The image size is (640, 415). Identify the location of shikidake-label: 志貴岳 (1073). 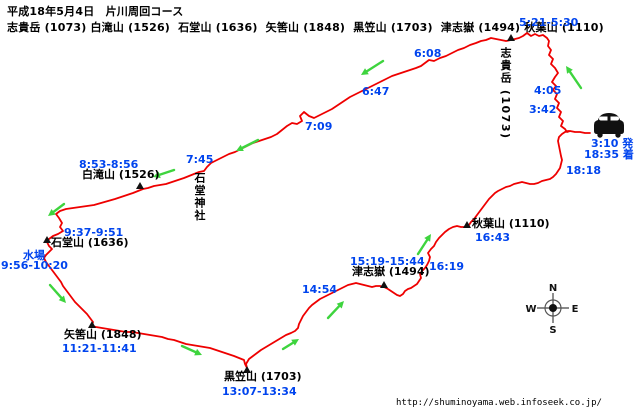
(505, 93).